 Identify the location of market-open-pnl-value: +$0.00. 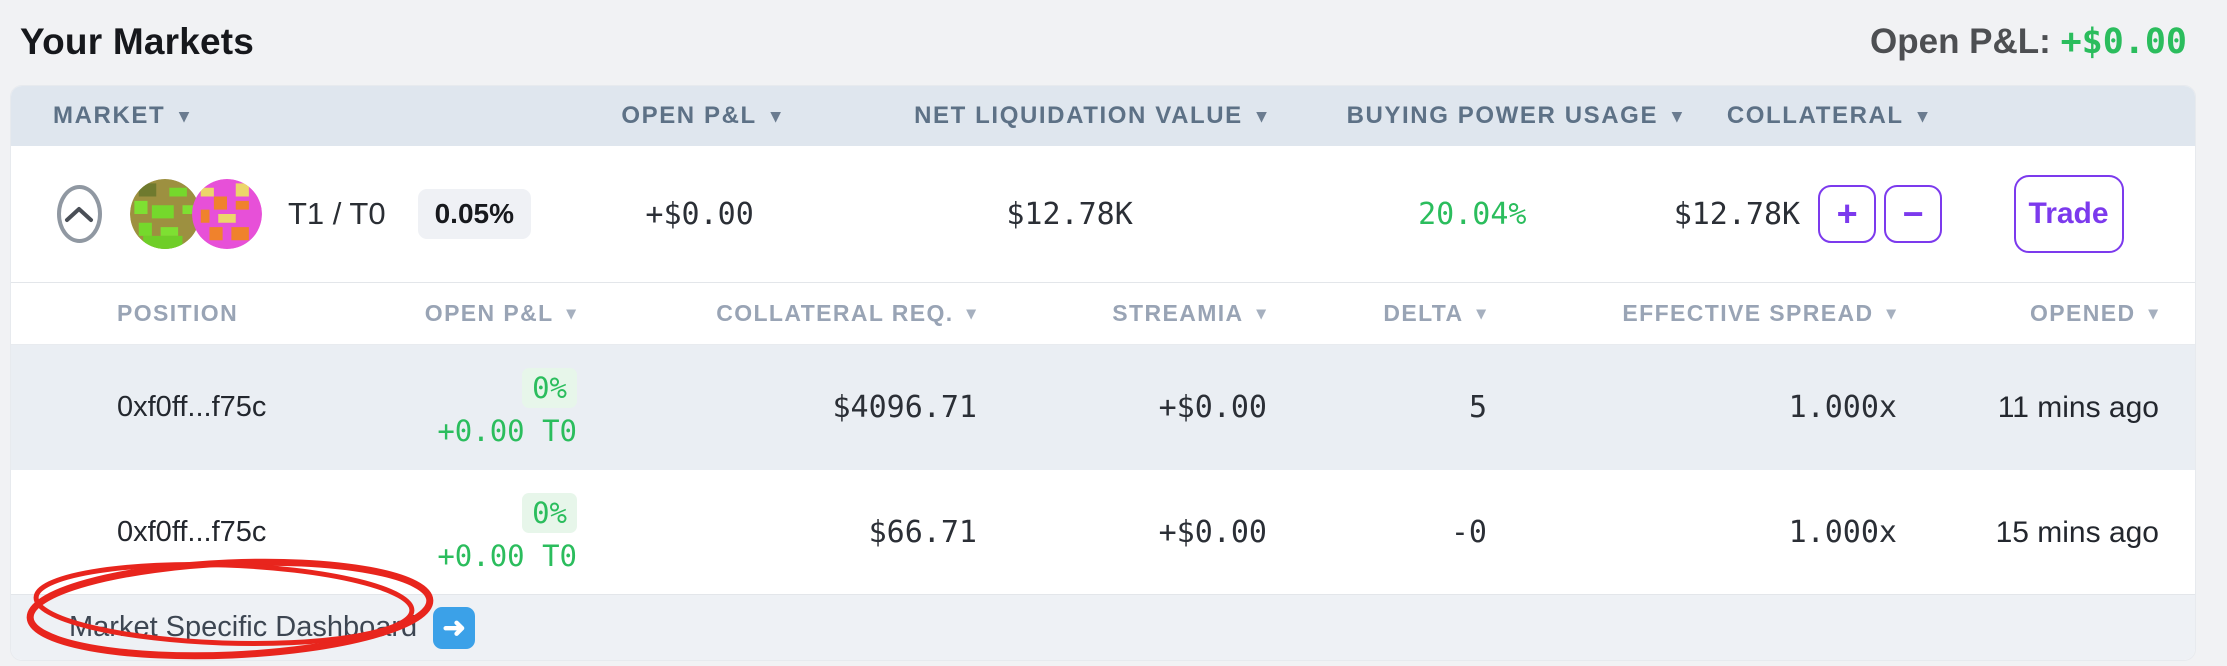
(699, 214).